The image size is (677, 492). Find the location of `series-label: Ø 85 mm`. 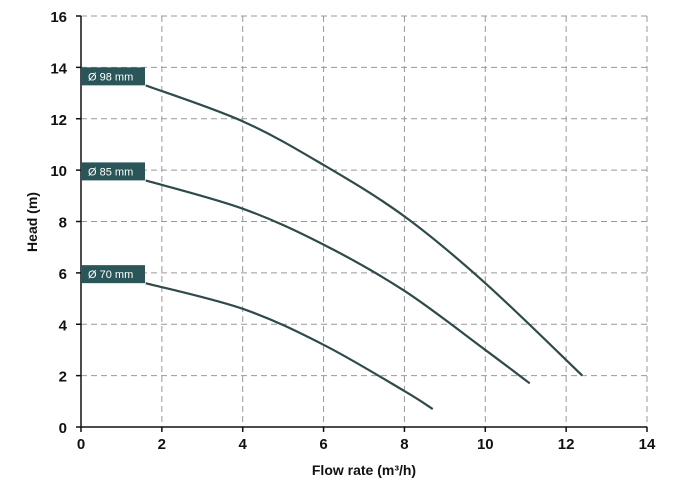

series-label: Ø 85 mm is located at coordinates (110, 172).